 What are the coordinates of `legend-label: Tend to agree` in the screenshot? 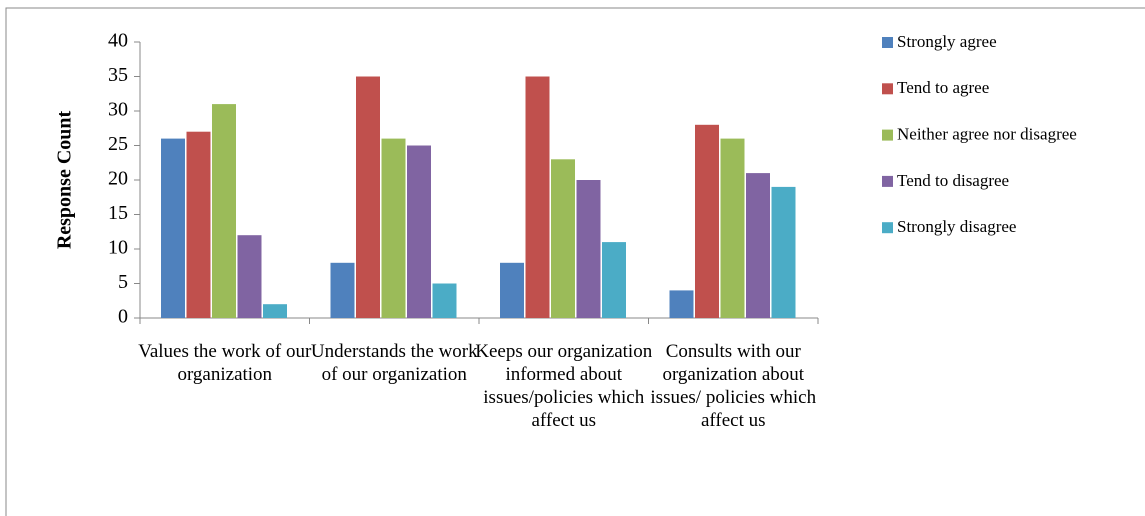 It's located at (943, 87).